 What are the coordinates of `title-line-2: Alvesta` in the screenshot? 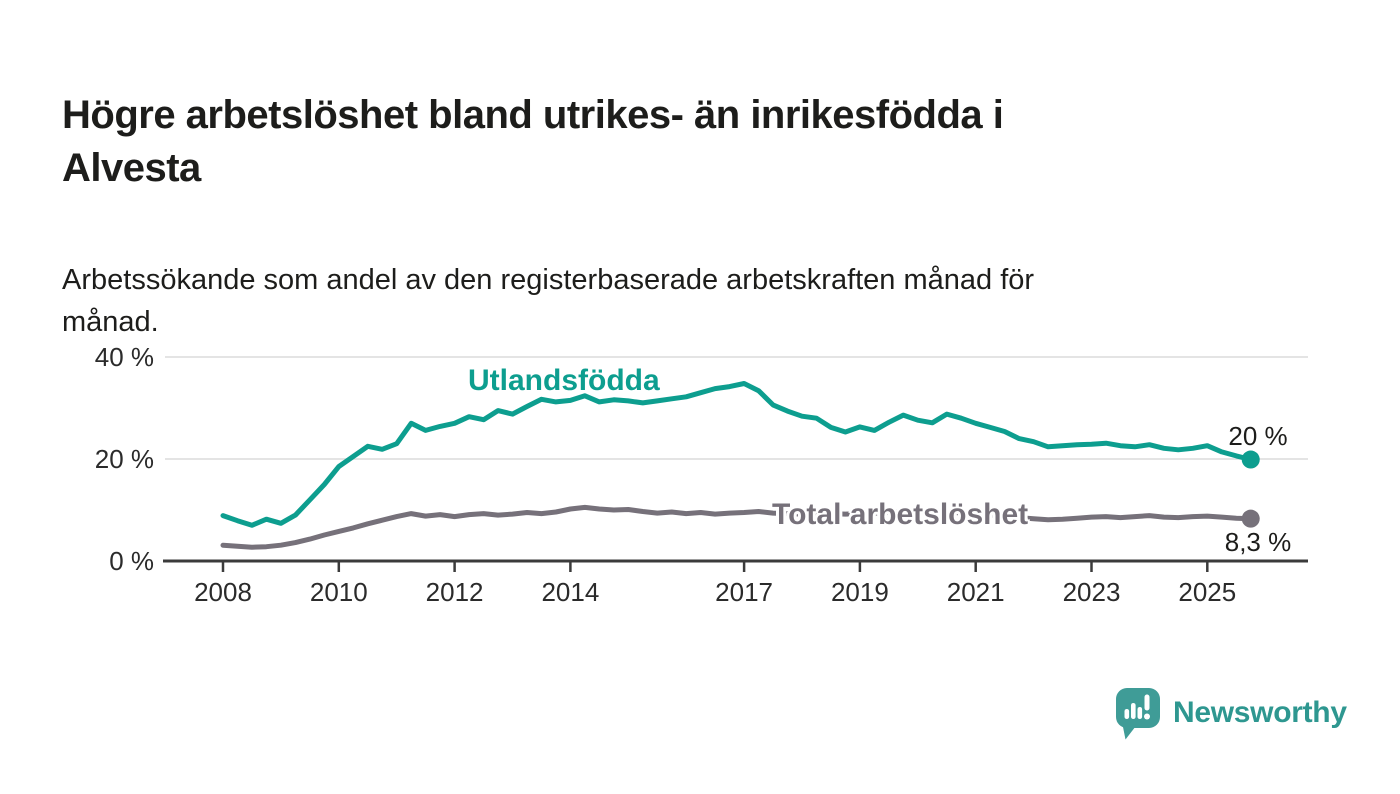 It's located at (131, 167).